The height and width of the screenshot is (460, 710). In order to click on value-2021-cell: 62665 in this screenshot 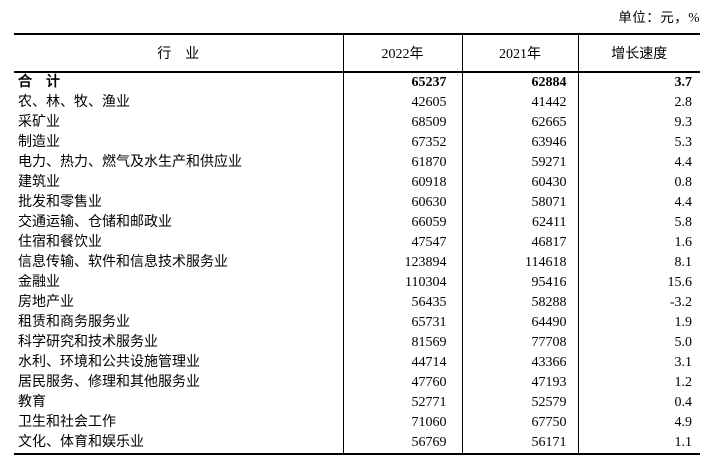, I will do `click(519, 123)`.